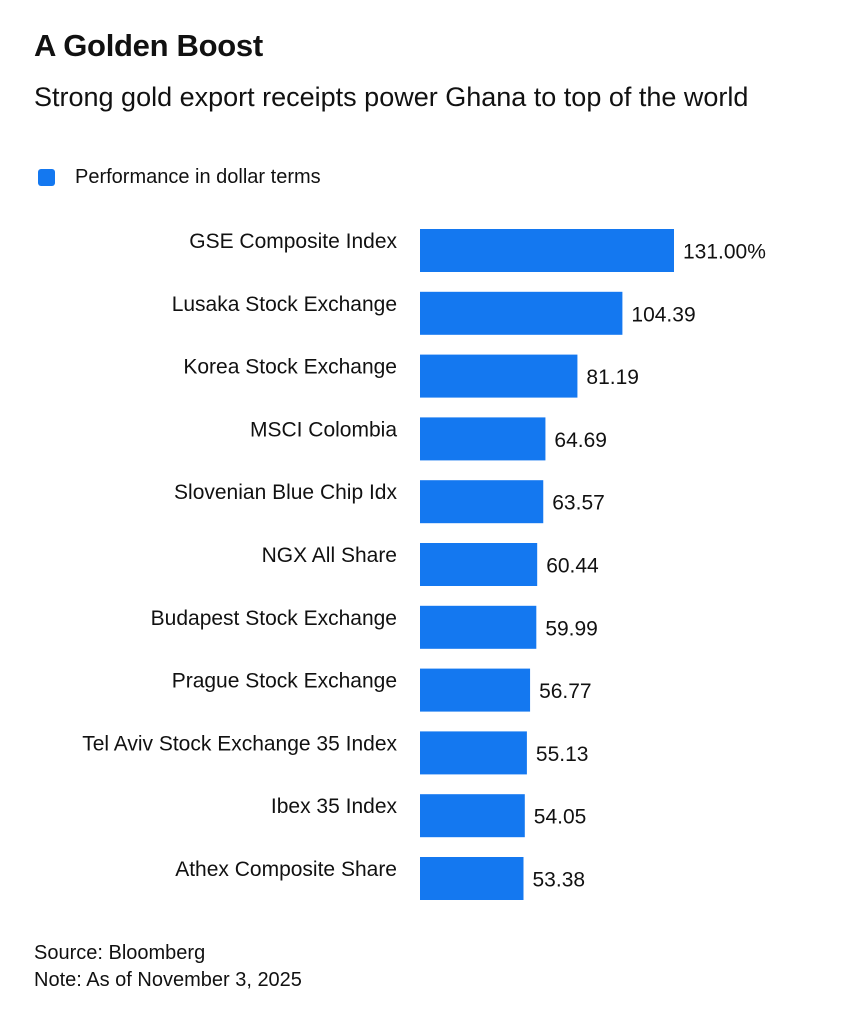 This screenshot has height=1024, width=841. I want to click on value-label: 64.69, so click(580, 440).